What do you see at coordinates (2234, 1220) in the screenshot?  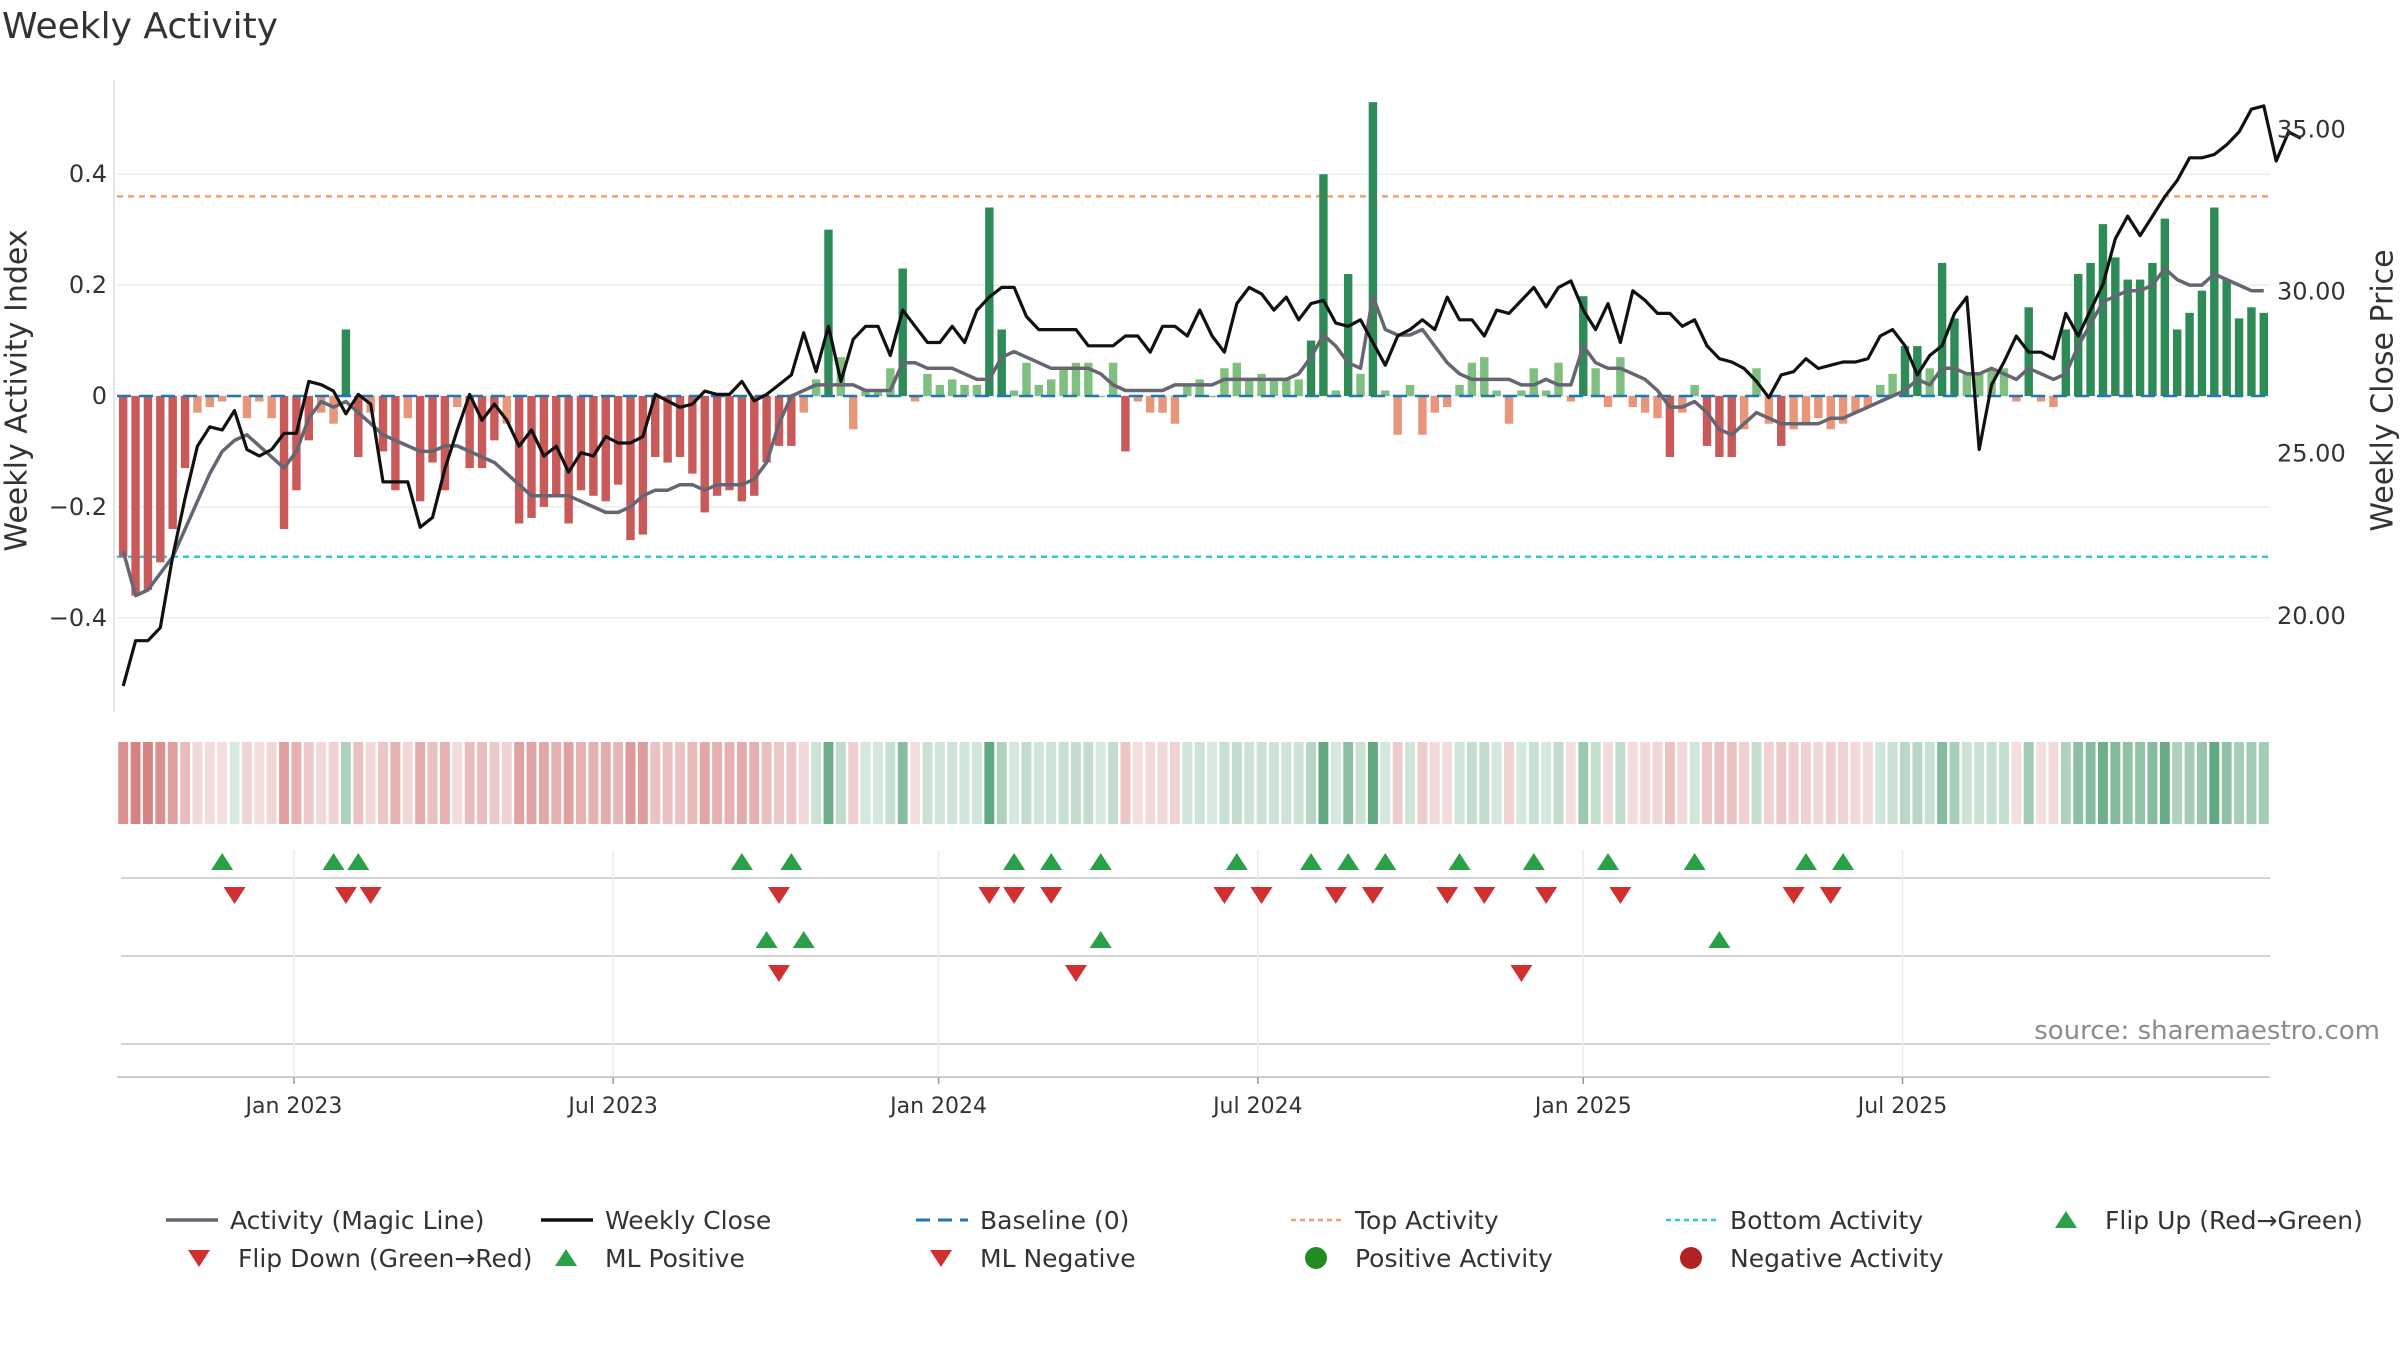 I see `legend-label: Flip Up (Red→Green)` at bounding box center [2234, 1220].